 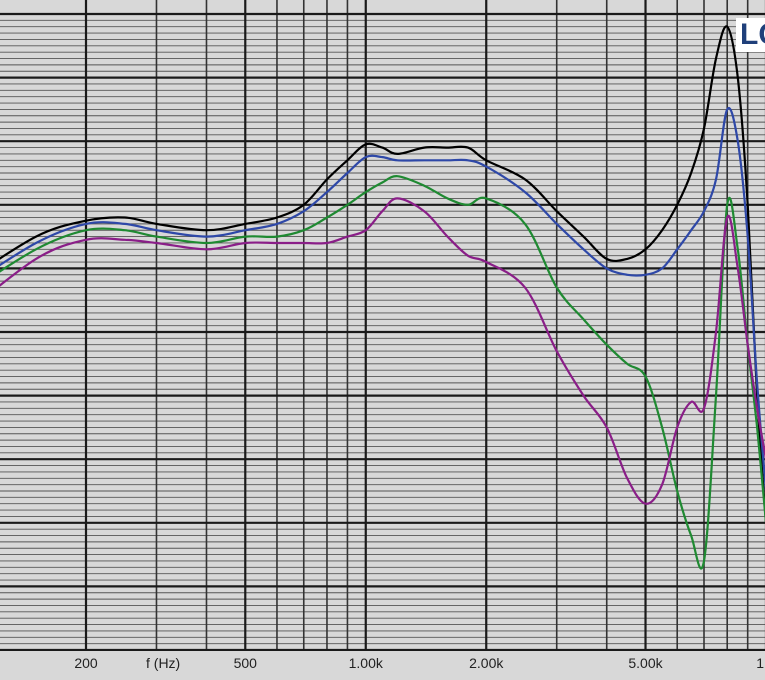 What do you see at coordinates (750, 35) in the screenshot?
I see `brand-logo-text: LC` at bounding box center [750, 35].